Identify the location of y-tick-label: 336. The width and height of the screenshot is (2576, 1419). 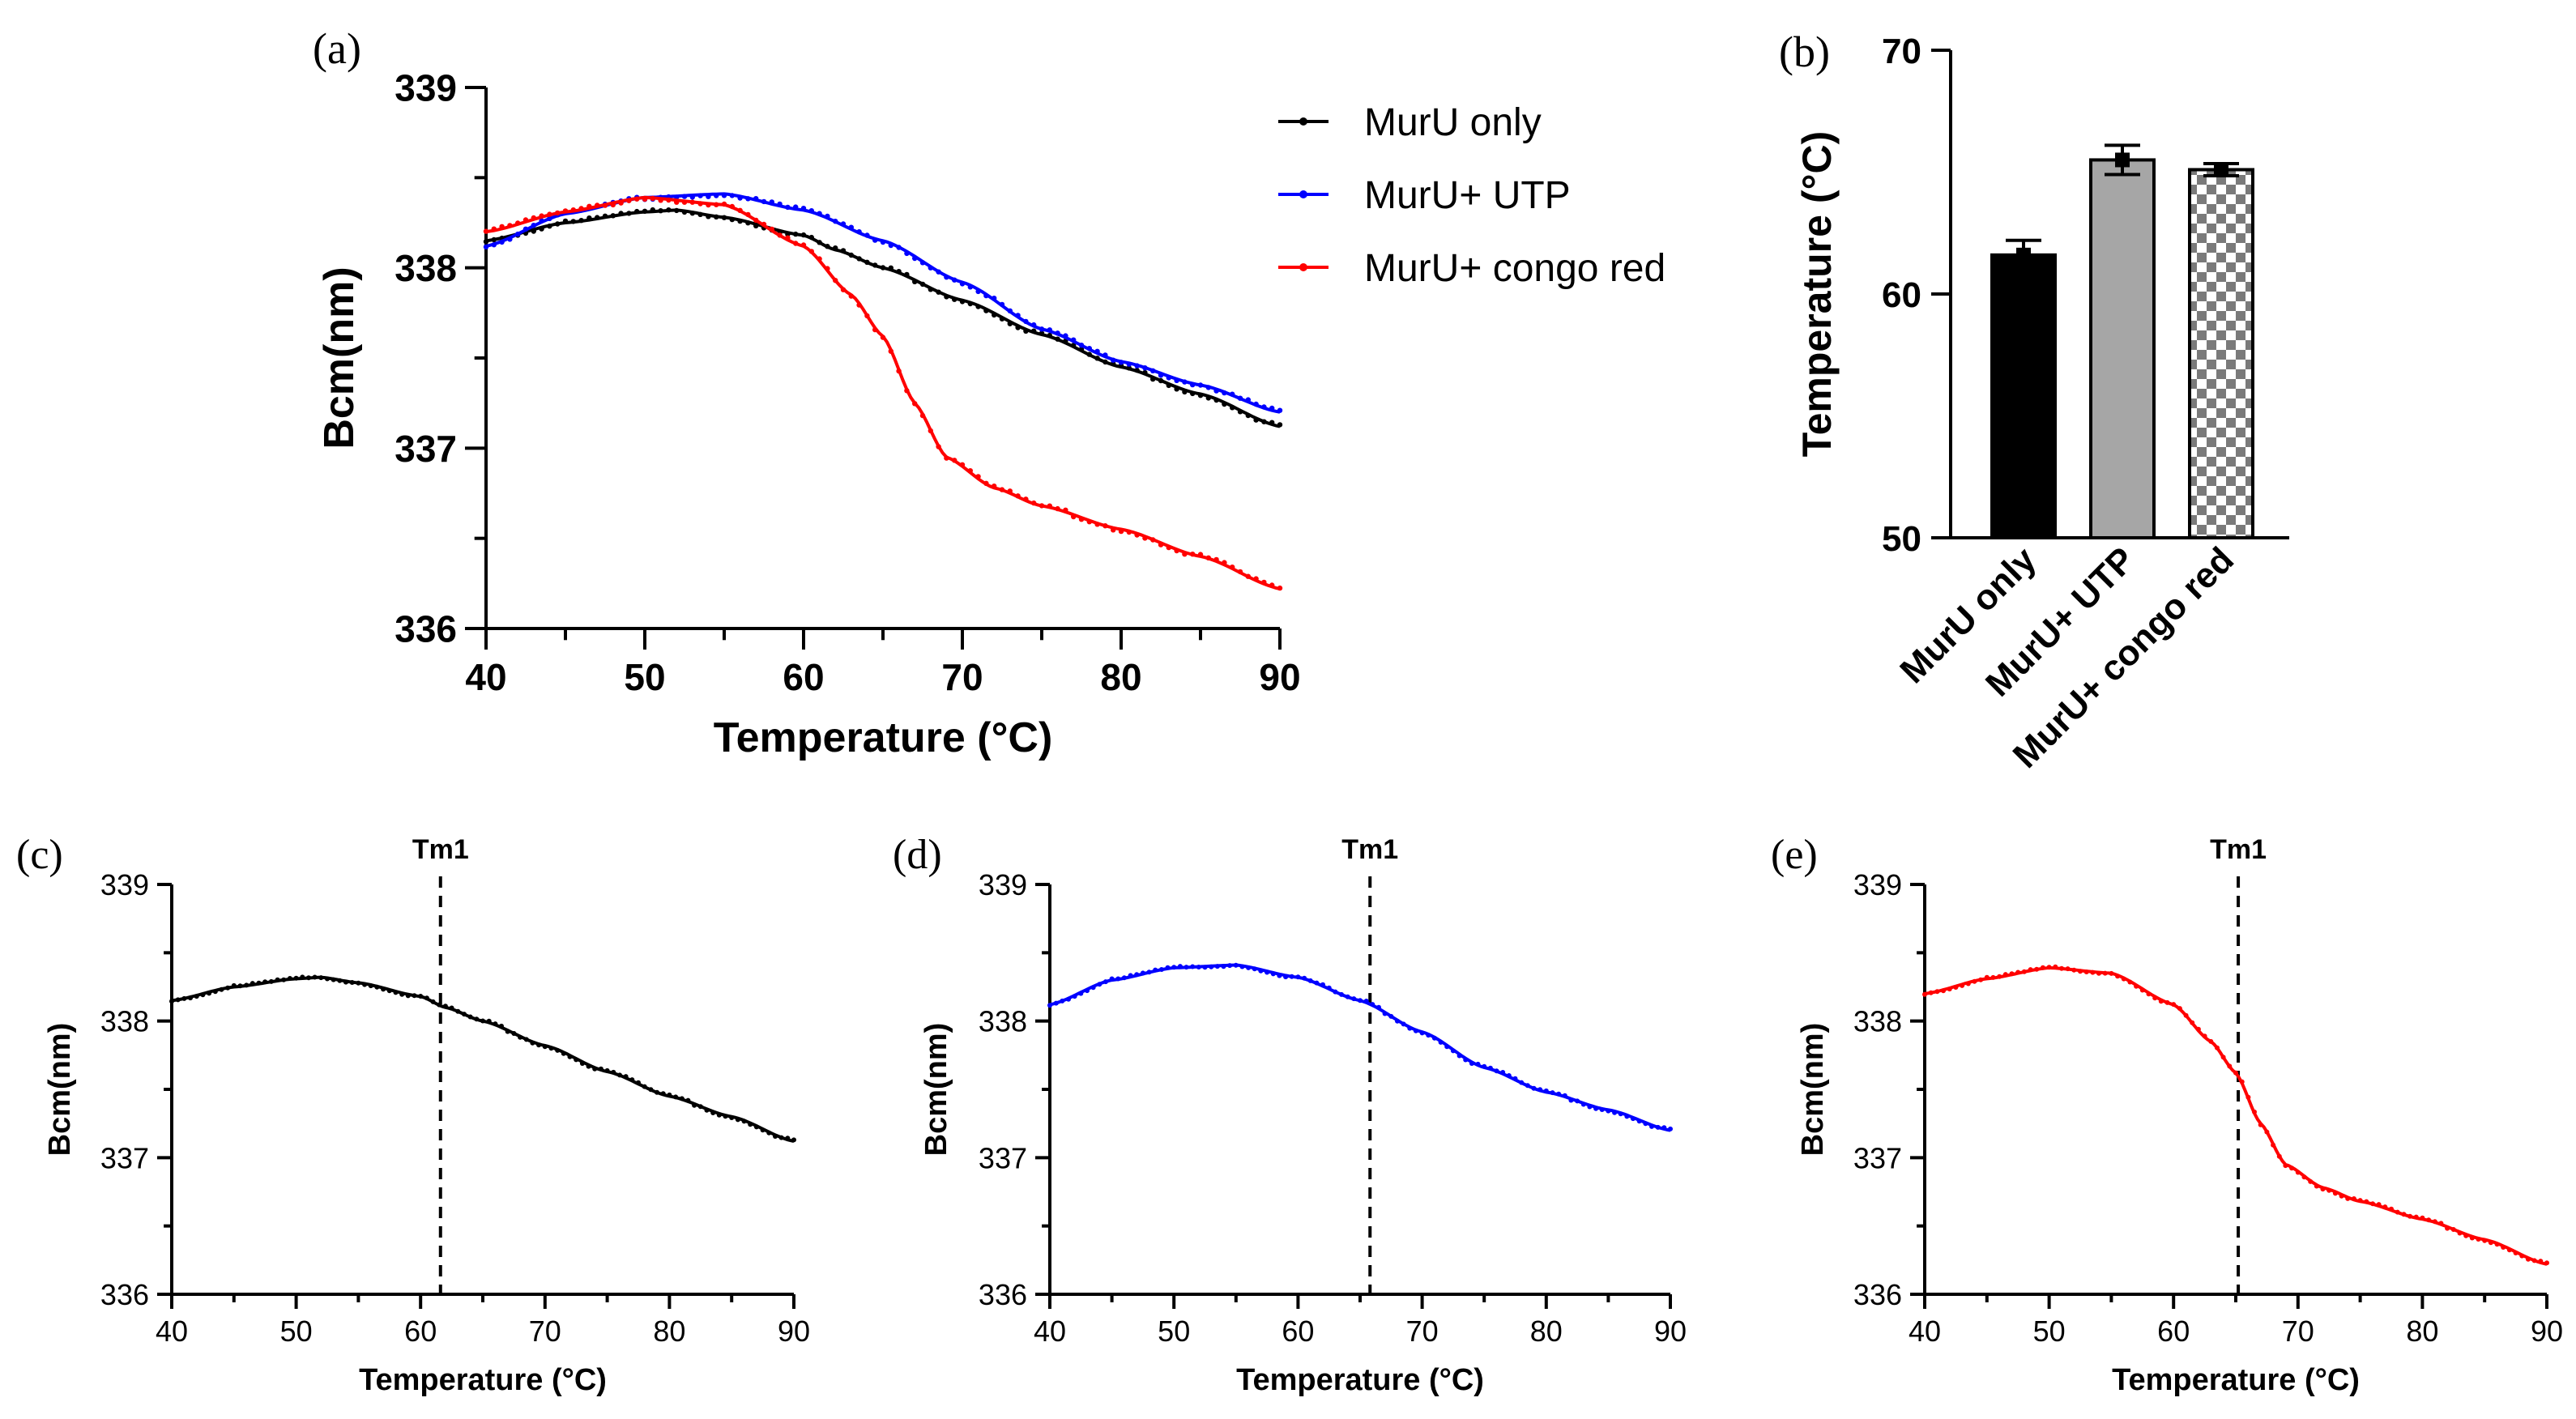
(426, 629).